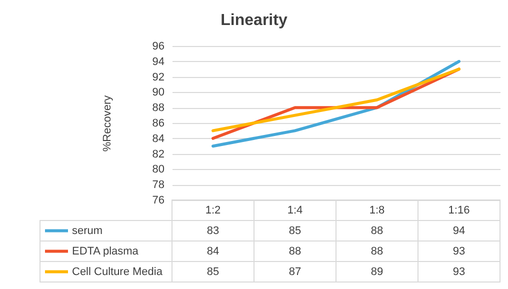 This screenshot has width=508, height=289. I want to click on legend-label: serum, so click(87, 230).